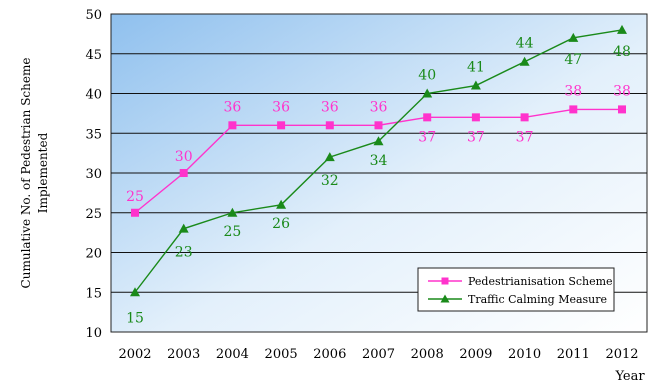 This screenshot has width=661, height=385. What do you see at coordinates (281, 125) in the screenshot?
I see `point-pedestrianisation-2005` at bounding box center [281, 125].